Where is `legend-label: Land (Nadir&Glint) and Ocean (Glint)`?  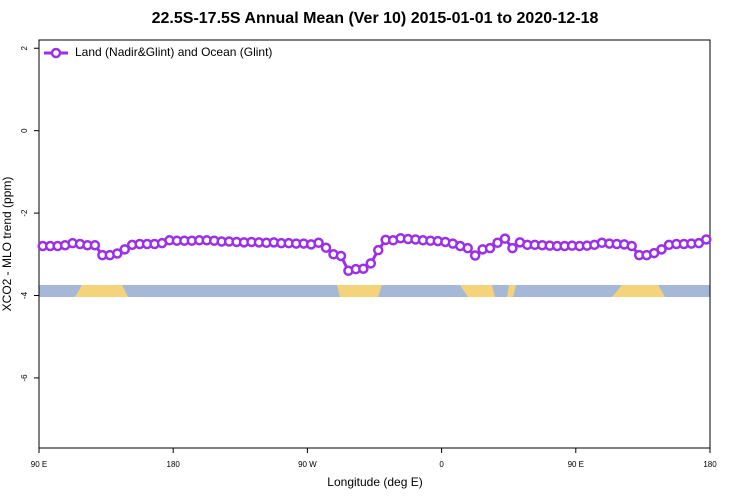
legend-label: Land (Nadir&Glint) and Ocean (Glint) is located at coordinates (173, 52).